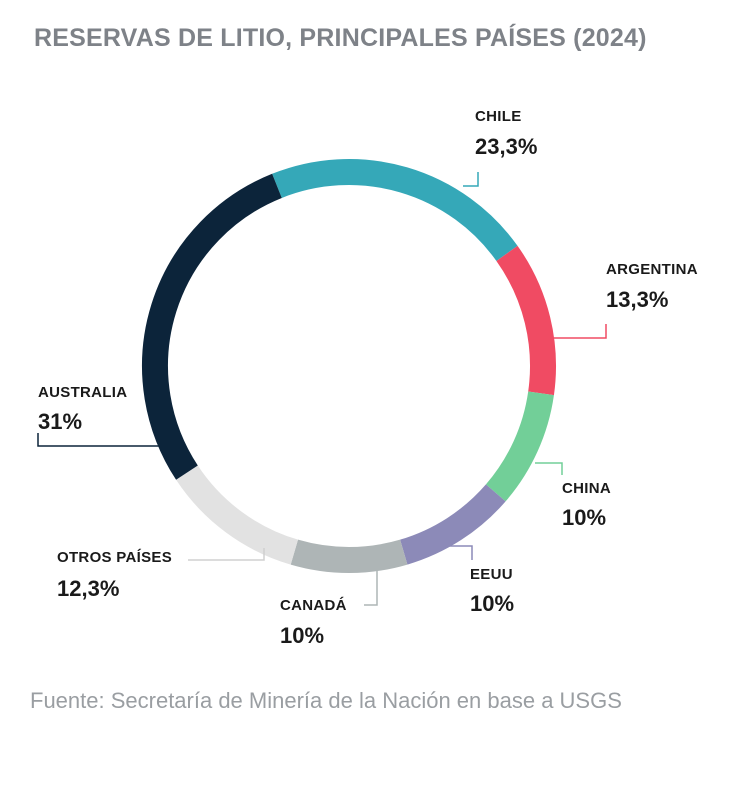 The height and width of the screenshot is (800, 730). I want to click on slice-label-china: CHINA, so click(586, 488).